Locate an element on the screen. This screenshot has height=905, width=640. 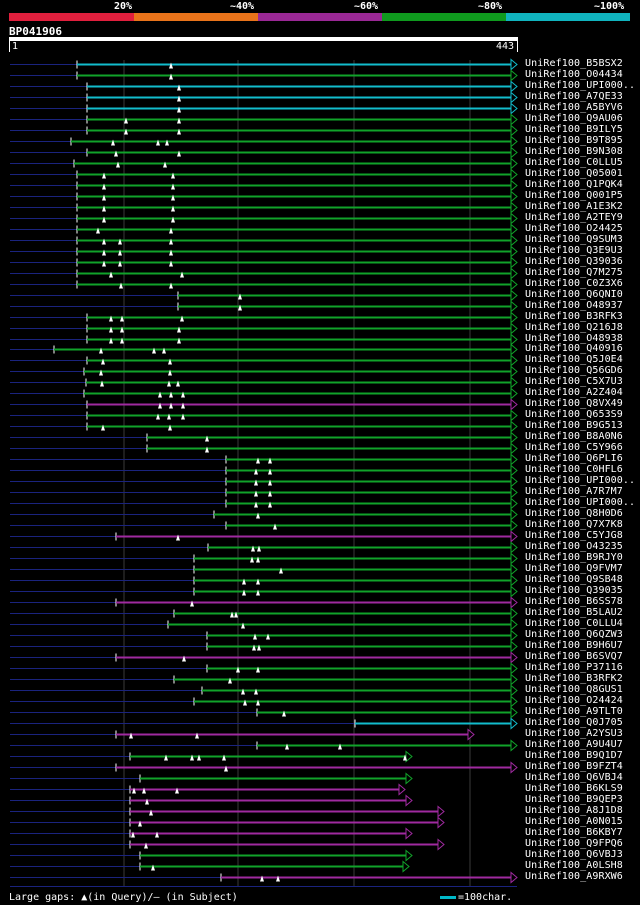
hit-label: UniRef100_Q05001 is located at coordinates (574, 173).